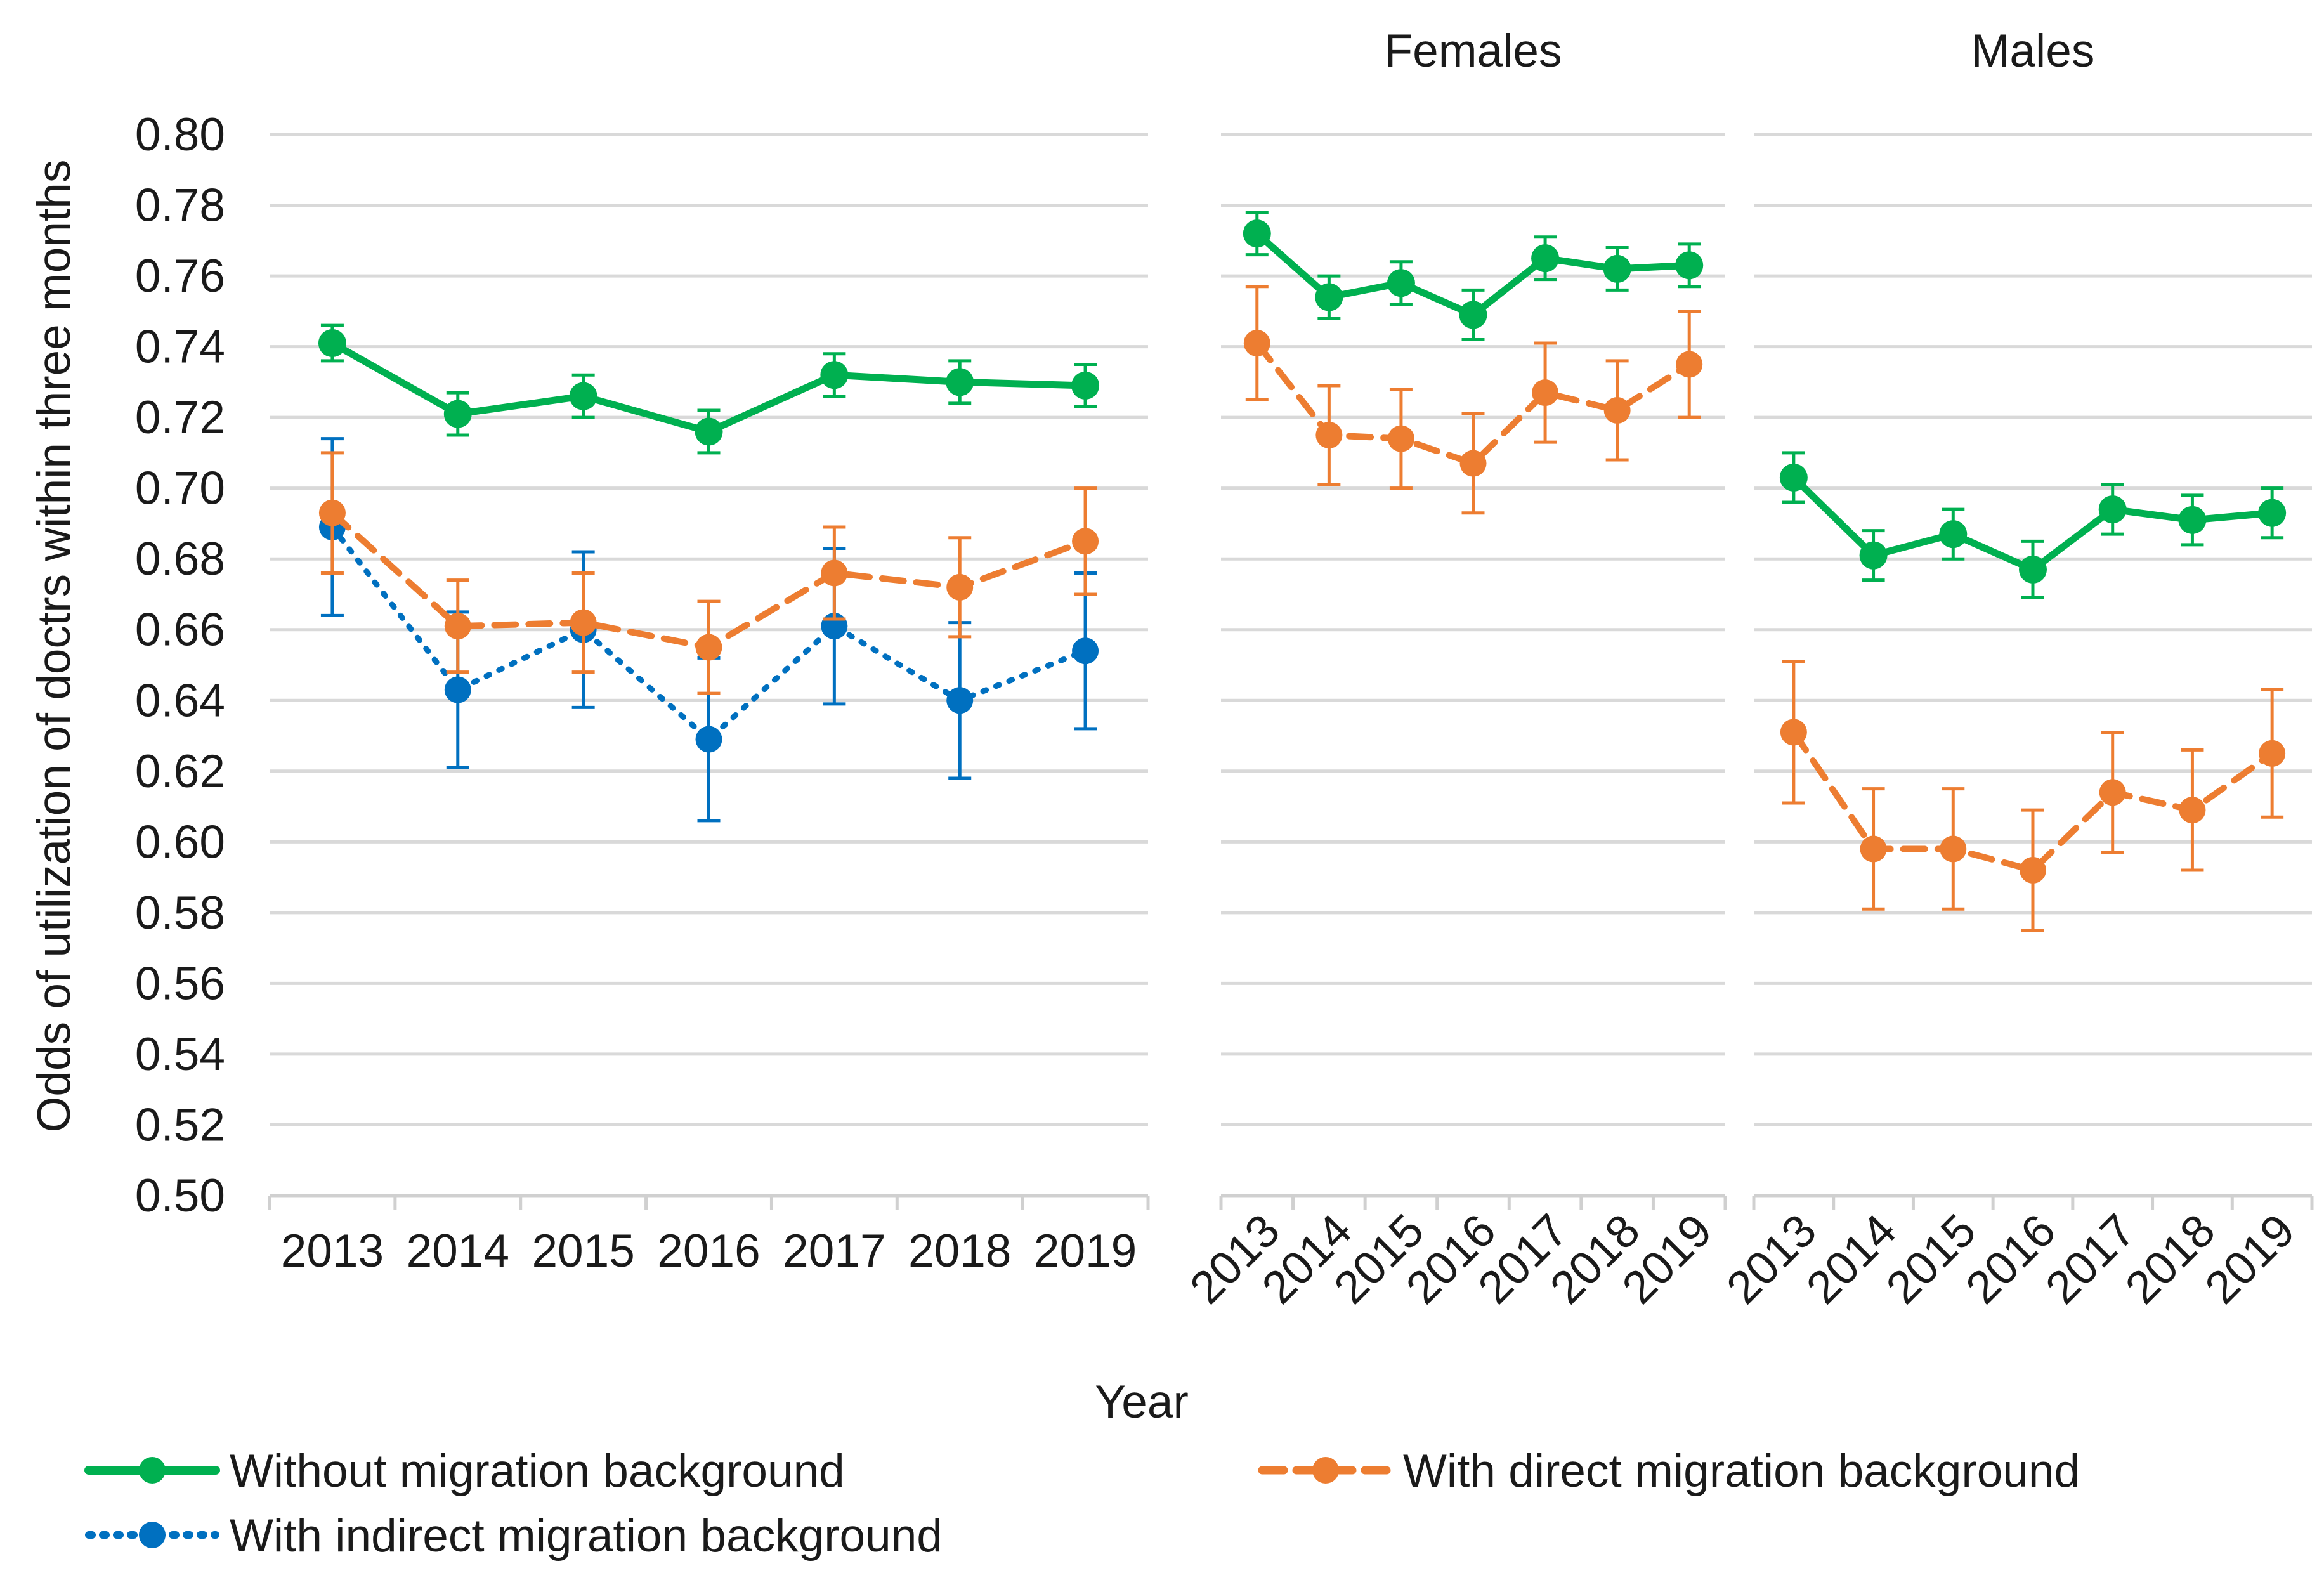 The width and height of the screenshot is (2324, 1573). What do you see at coordinates (537, 1471) in the screenshot?
I see `legend-label: Without migration background` at bounding box center [537, 1471].